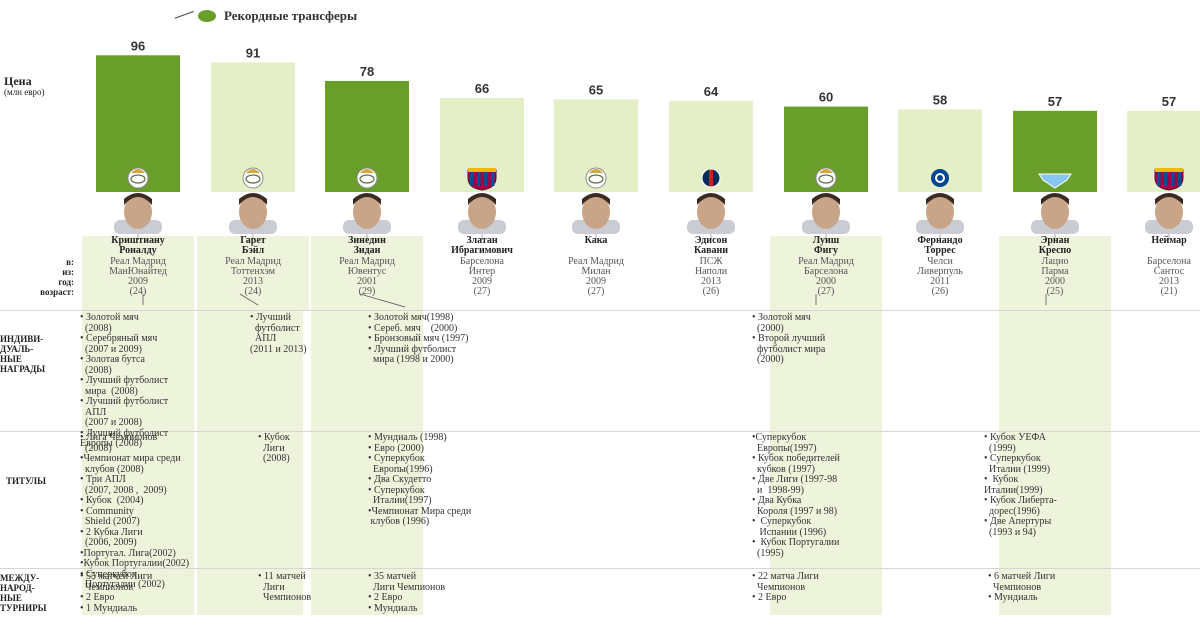  What do you see at coordinates (711, 91) in the screenshot?
I see `bar-value-label: 64` at bounding box center [711, 91].